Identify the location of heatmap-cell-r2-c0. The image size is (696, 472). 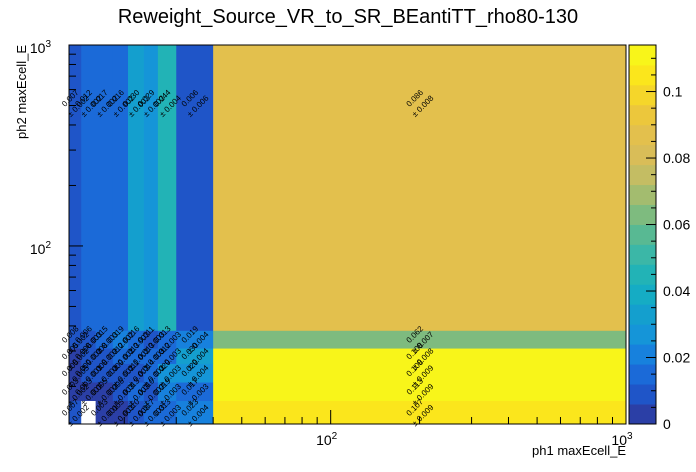
(75, 373).